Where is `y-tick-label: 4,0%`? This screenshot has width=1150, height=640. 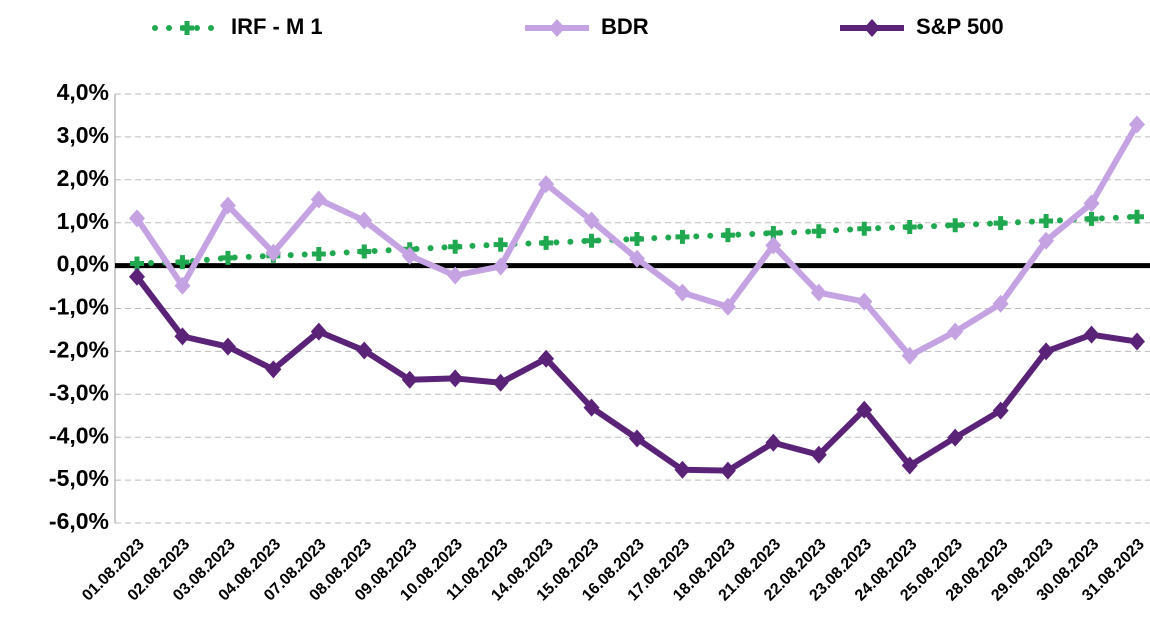
y-tick-label: 4,0% is located at coordinates (83, 92).